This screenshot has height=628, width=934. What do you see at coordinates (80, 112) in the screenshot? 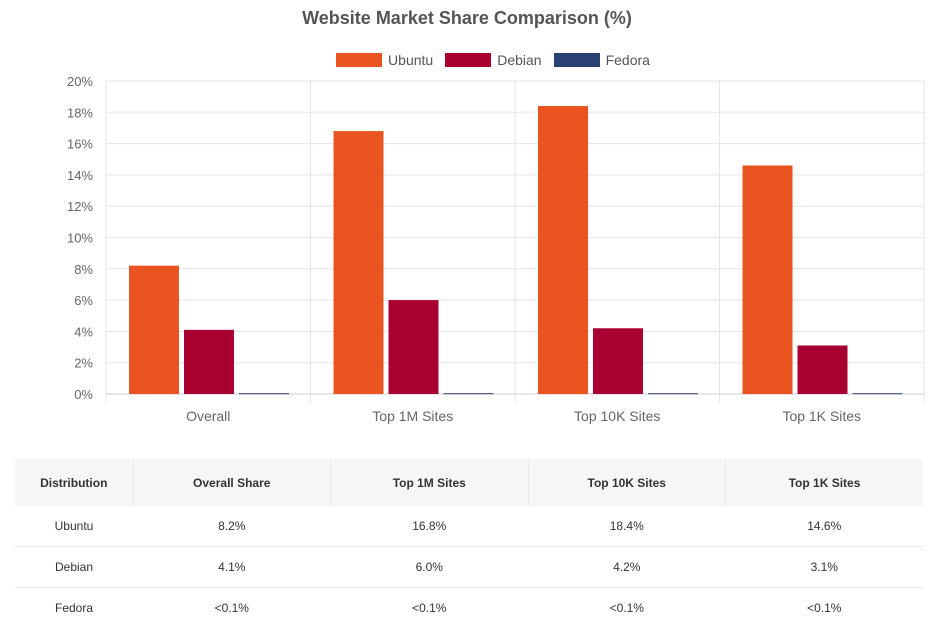
I see `y-tick-label: 18%` at bounding box center [80, 112].